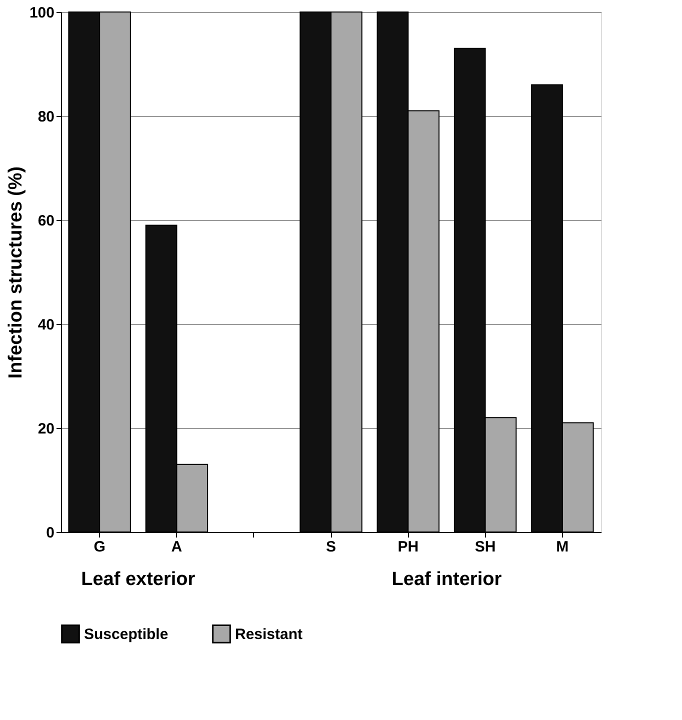 This screenshot has height=720, width=682. Describe the element at coordinates (138, 579) in the screenshot. I see `text: Leaf exterior` at that location.